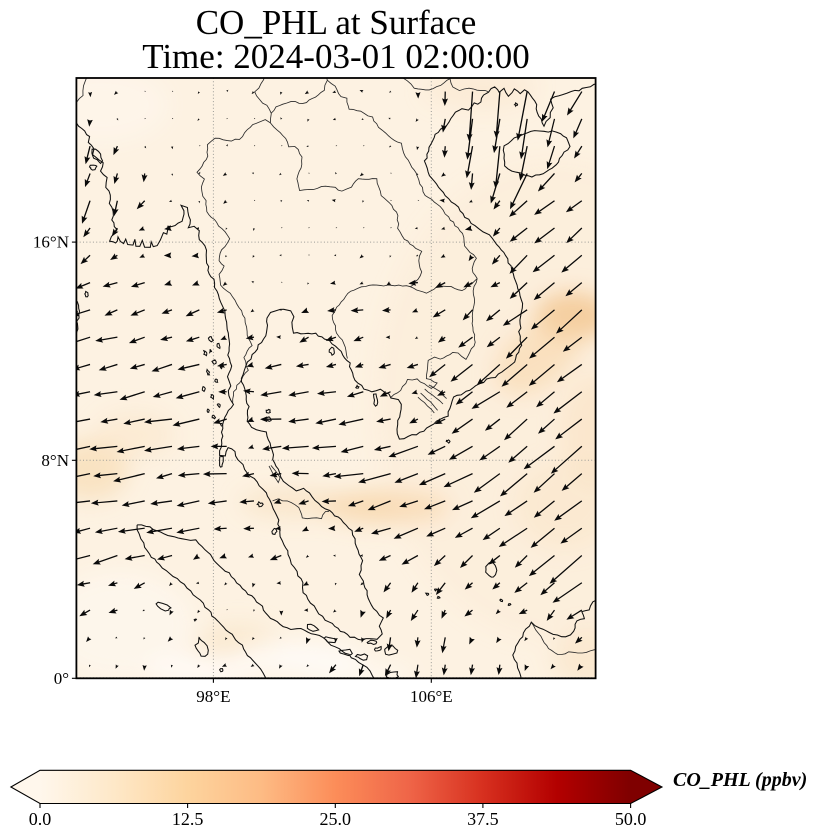  What do you see at coordinates (188, 819) in the screenshot?
I see `svg-text: 12.5` at bounding box center [188, 819].